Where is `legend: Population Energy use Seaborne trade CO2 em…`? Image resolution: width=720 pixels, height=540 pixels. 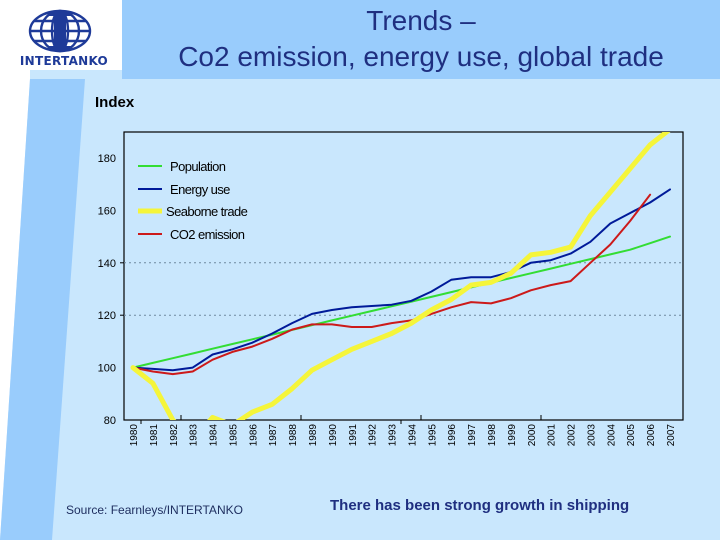 legend: Population Energy use Seaborne trade CO2 em… is located at coordinates (193, 200).